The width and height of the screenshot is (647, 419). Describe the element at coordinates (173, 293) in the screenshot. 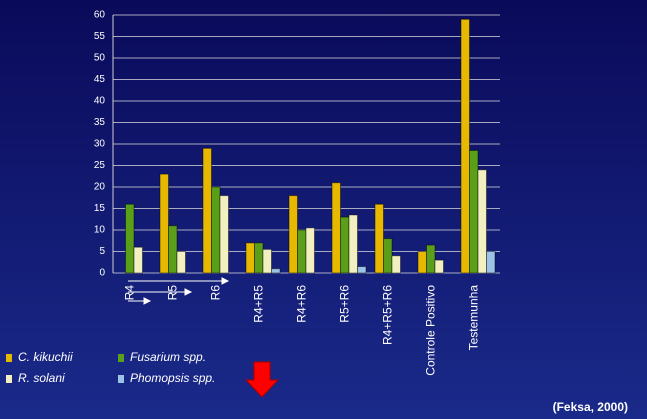

I see `x-tick-label: R5` at that location.